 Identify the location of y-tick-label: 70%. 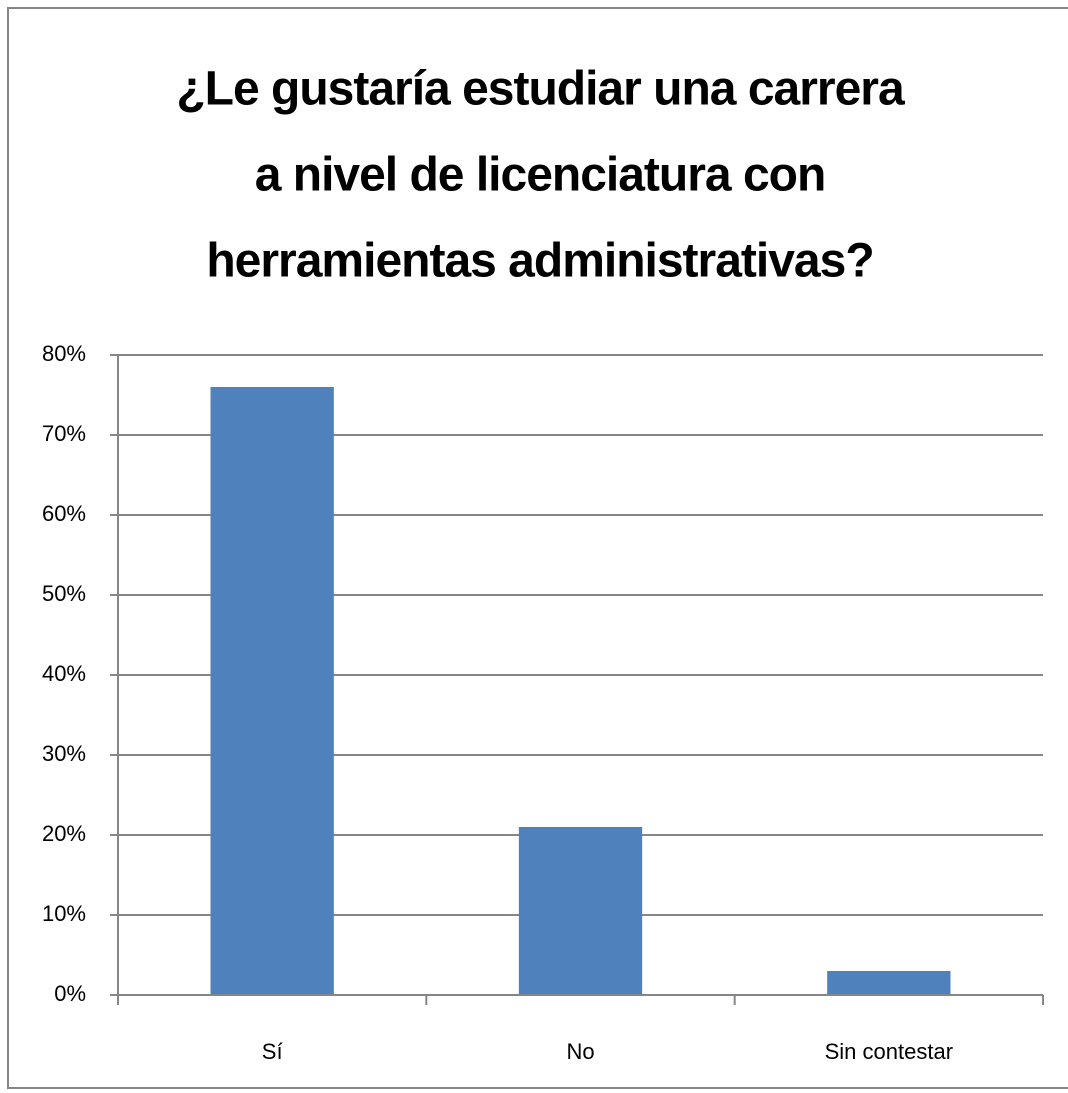
(64, 433).